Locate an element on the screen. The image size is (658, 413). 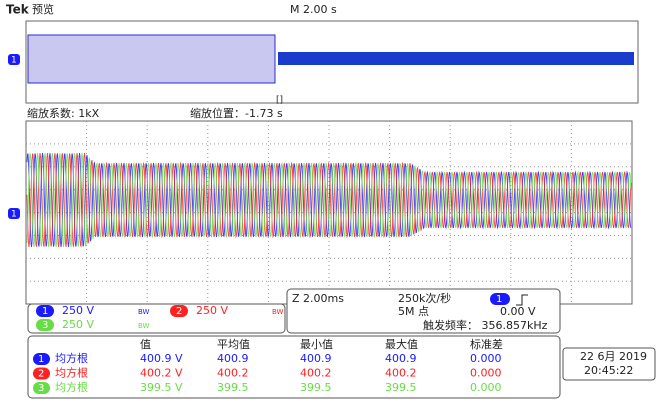
trigger-channel-pill is located at coordinates (500, 299).